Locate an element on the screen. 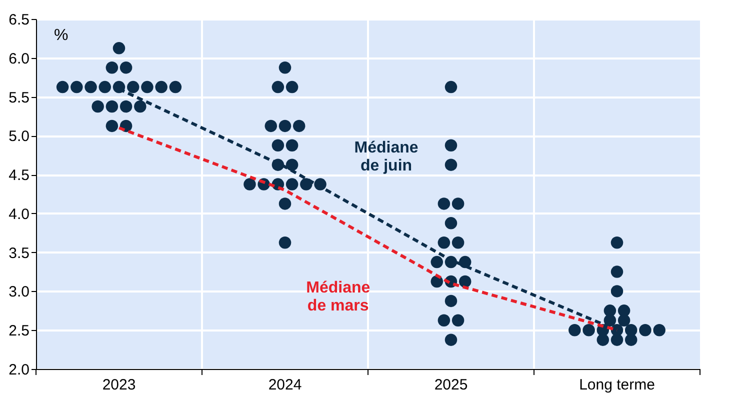 Image resolution: width=743 pixels, height=408 pixels. y-tick-label: 2.0 is located at coordinates (19, 370).